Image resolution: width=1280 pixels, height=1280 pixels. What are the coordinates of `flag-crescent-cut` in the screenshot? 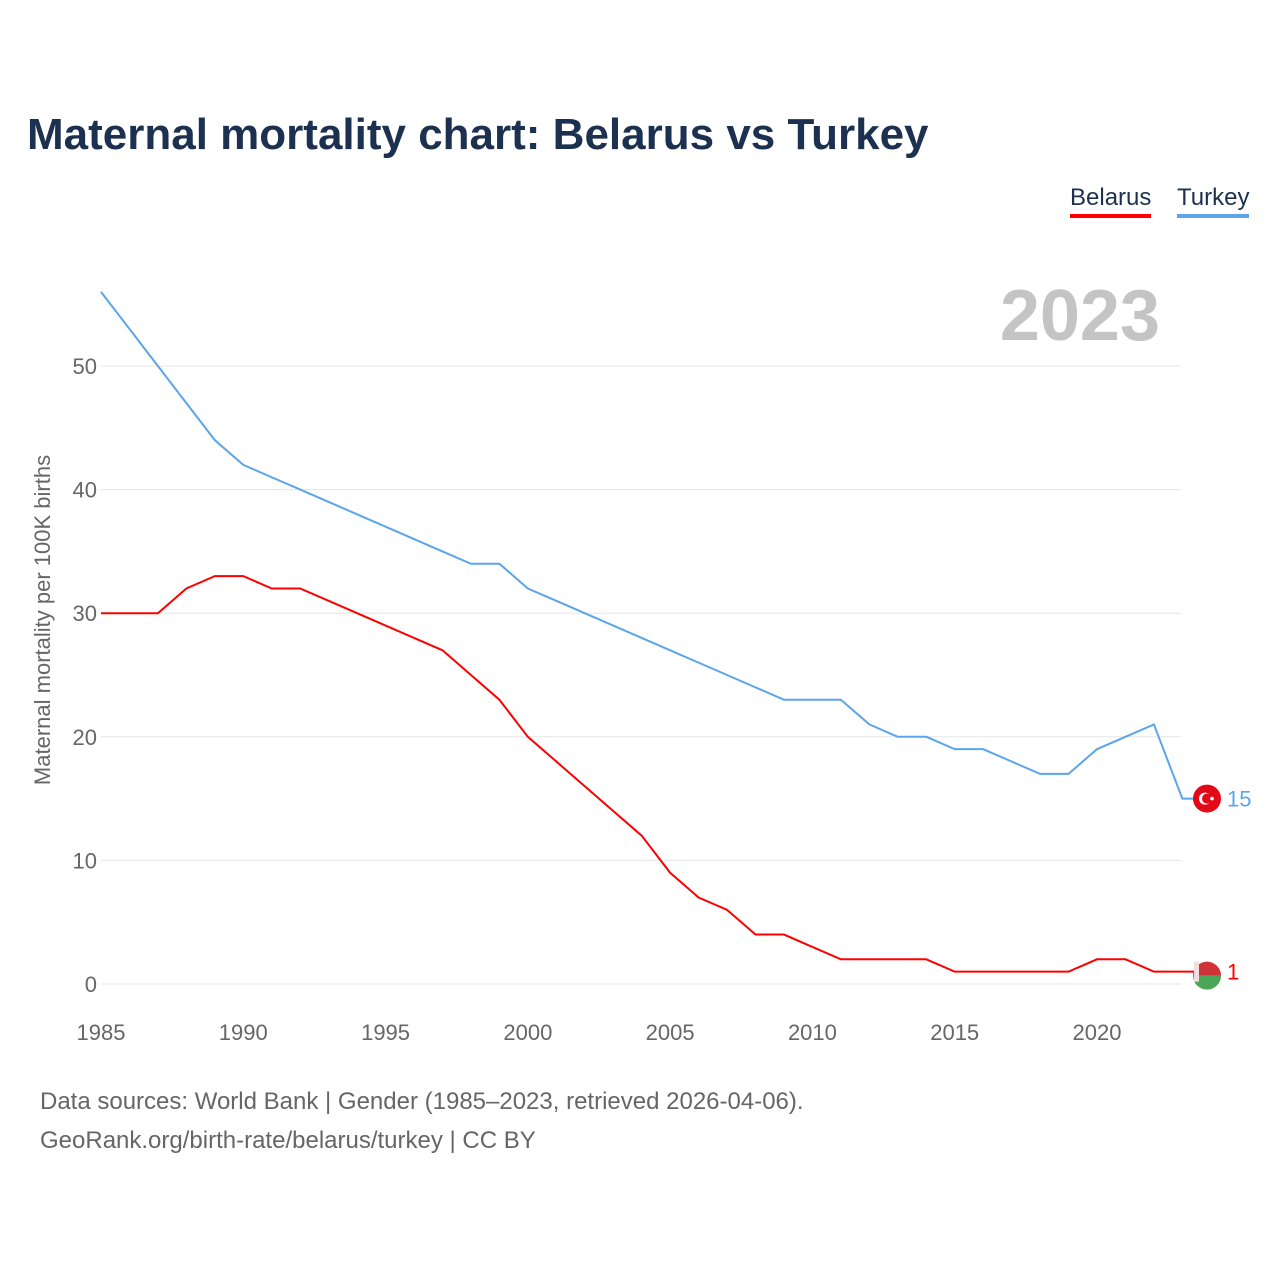 It's located at (1207, 798).